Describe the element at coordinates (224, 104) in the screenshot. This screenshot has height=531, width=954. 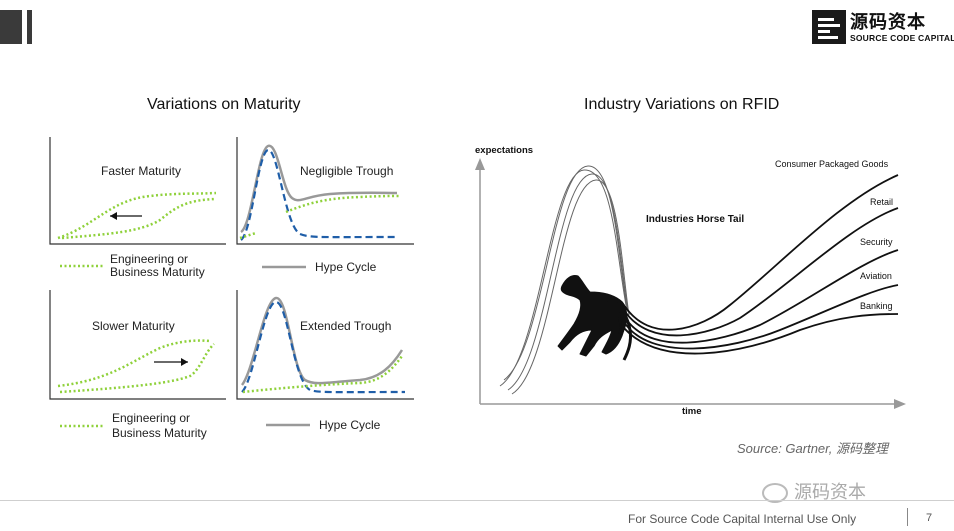
I see `left-section-title: Variations on Maturity` at that location.